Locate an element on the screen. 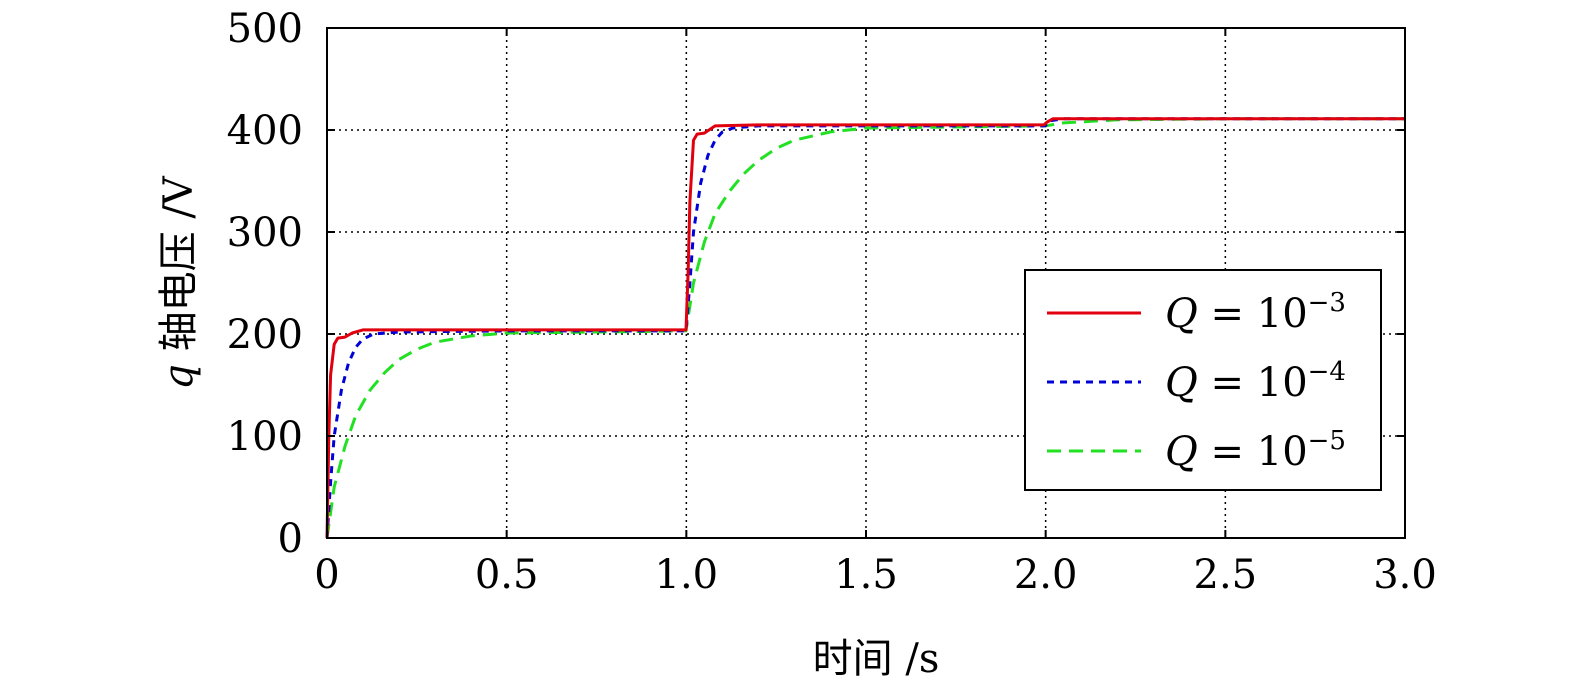 This screenshot has height=692, width=1575. x-tick-label: 2.5 is located at coordinates (1226, 575).